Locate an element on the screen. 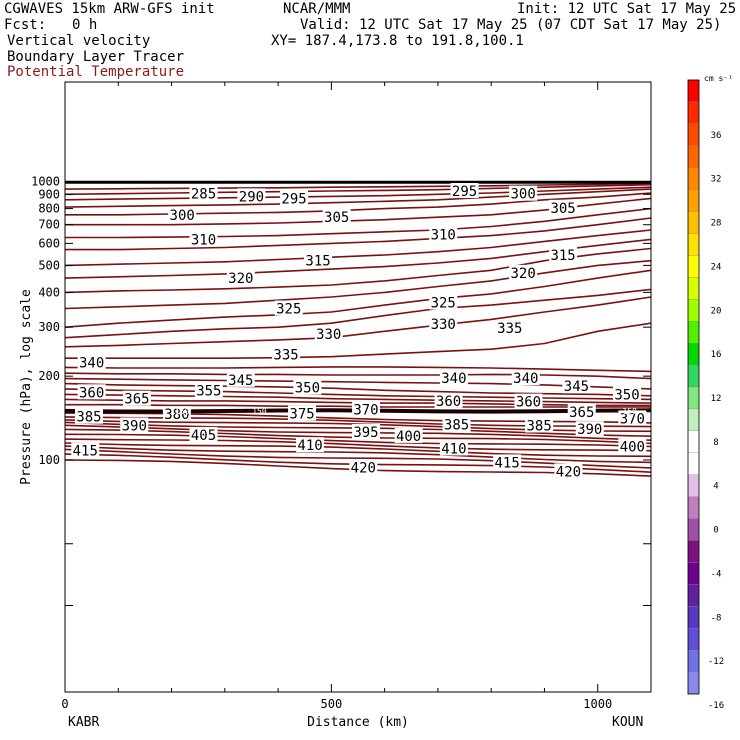 Image resolution: width=740 pixels, height=740 pixels. contour-label: 380 is located at coordinates (176, 415).